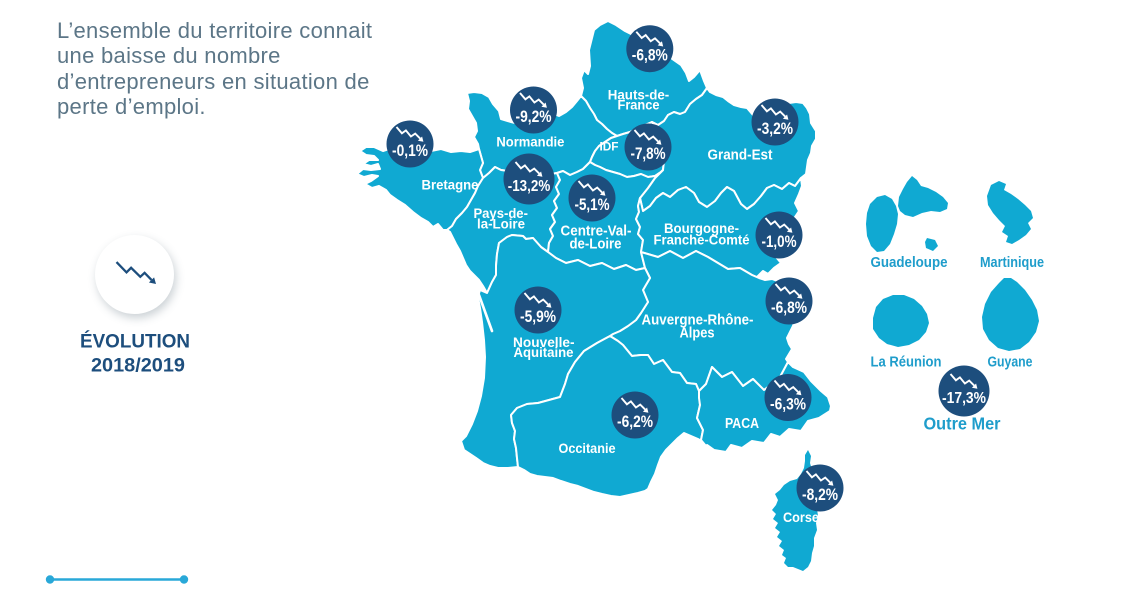 This screenshot has width=1130, height=600. Describe the element at coordinates (820, 495) in the screenshot. I see `svg-text: -8,2%` at that location.